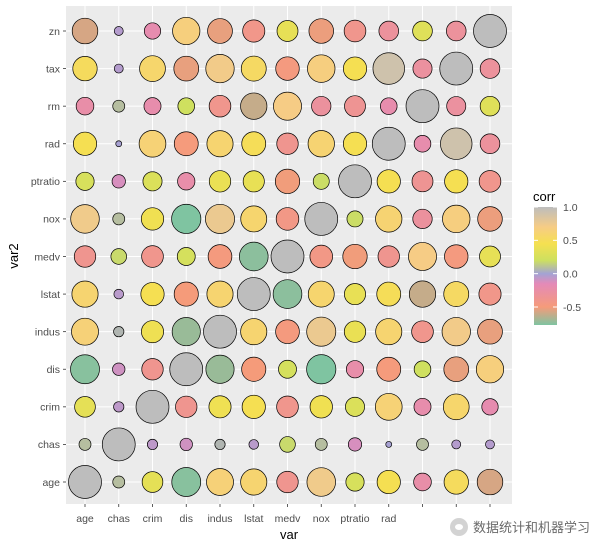  Describe the element at coordinates (119, 219) in the screenshot. I see `point-chas-nox` at that location.